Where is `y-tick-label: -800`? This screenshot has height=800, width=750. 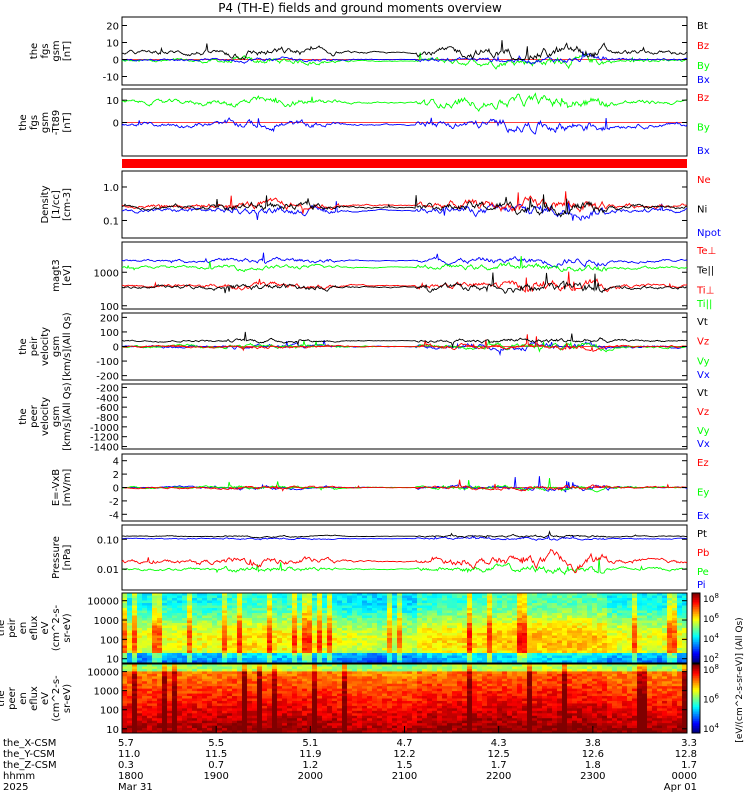 y-tick-label: -800 is located at coordinates (107, 418).